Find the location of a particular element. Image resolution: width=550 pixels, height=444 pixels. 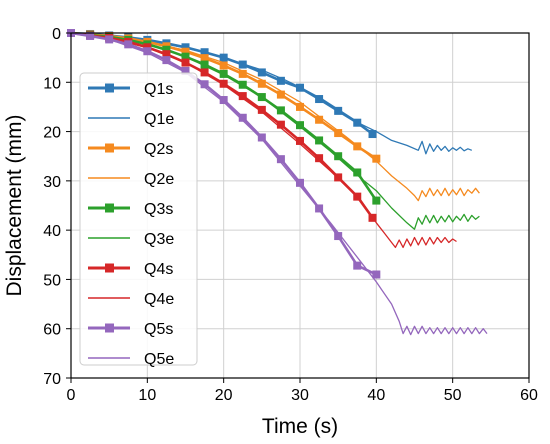

legend-item-Q1e: Q1e is located at coordinates (131, 119).